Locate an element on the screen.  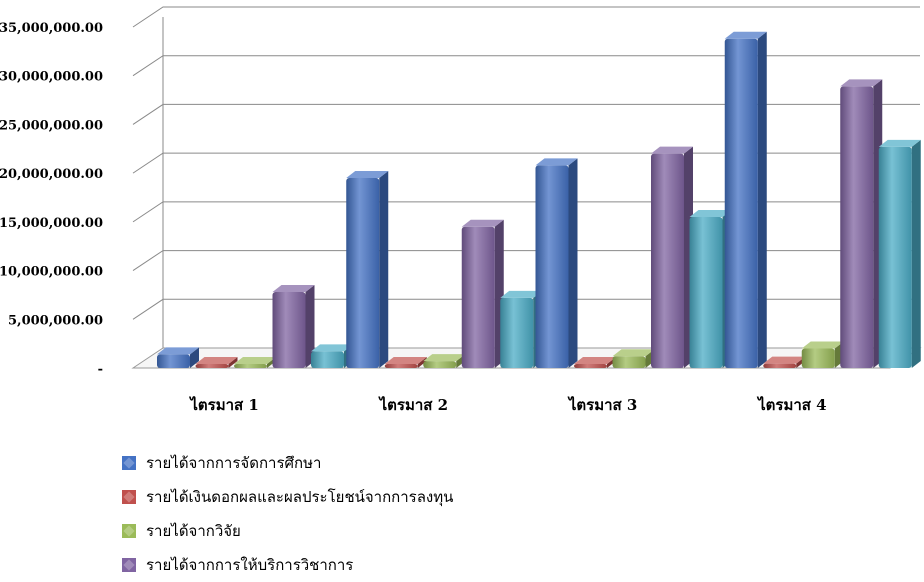
legend-label: รายได้จากวิจัย is located at coordinates (193, 531).